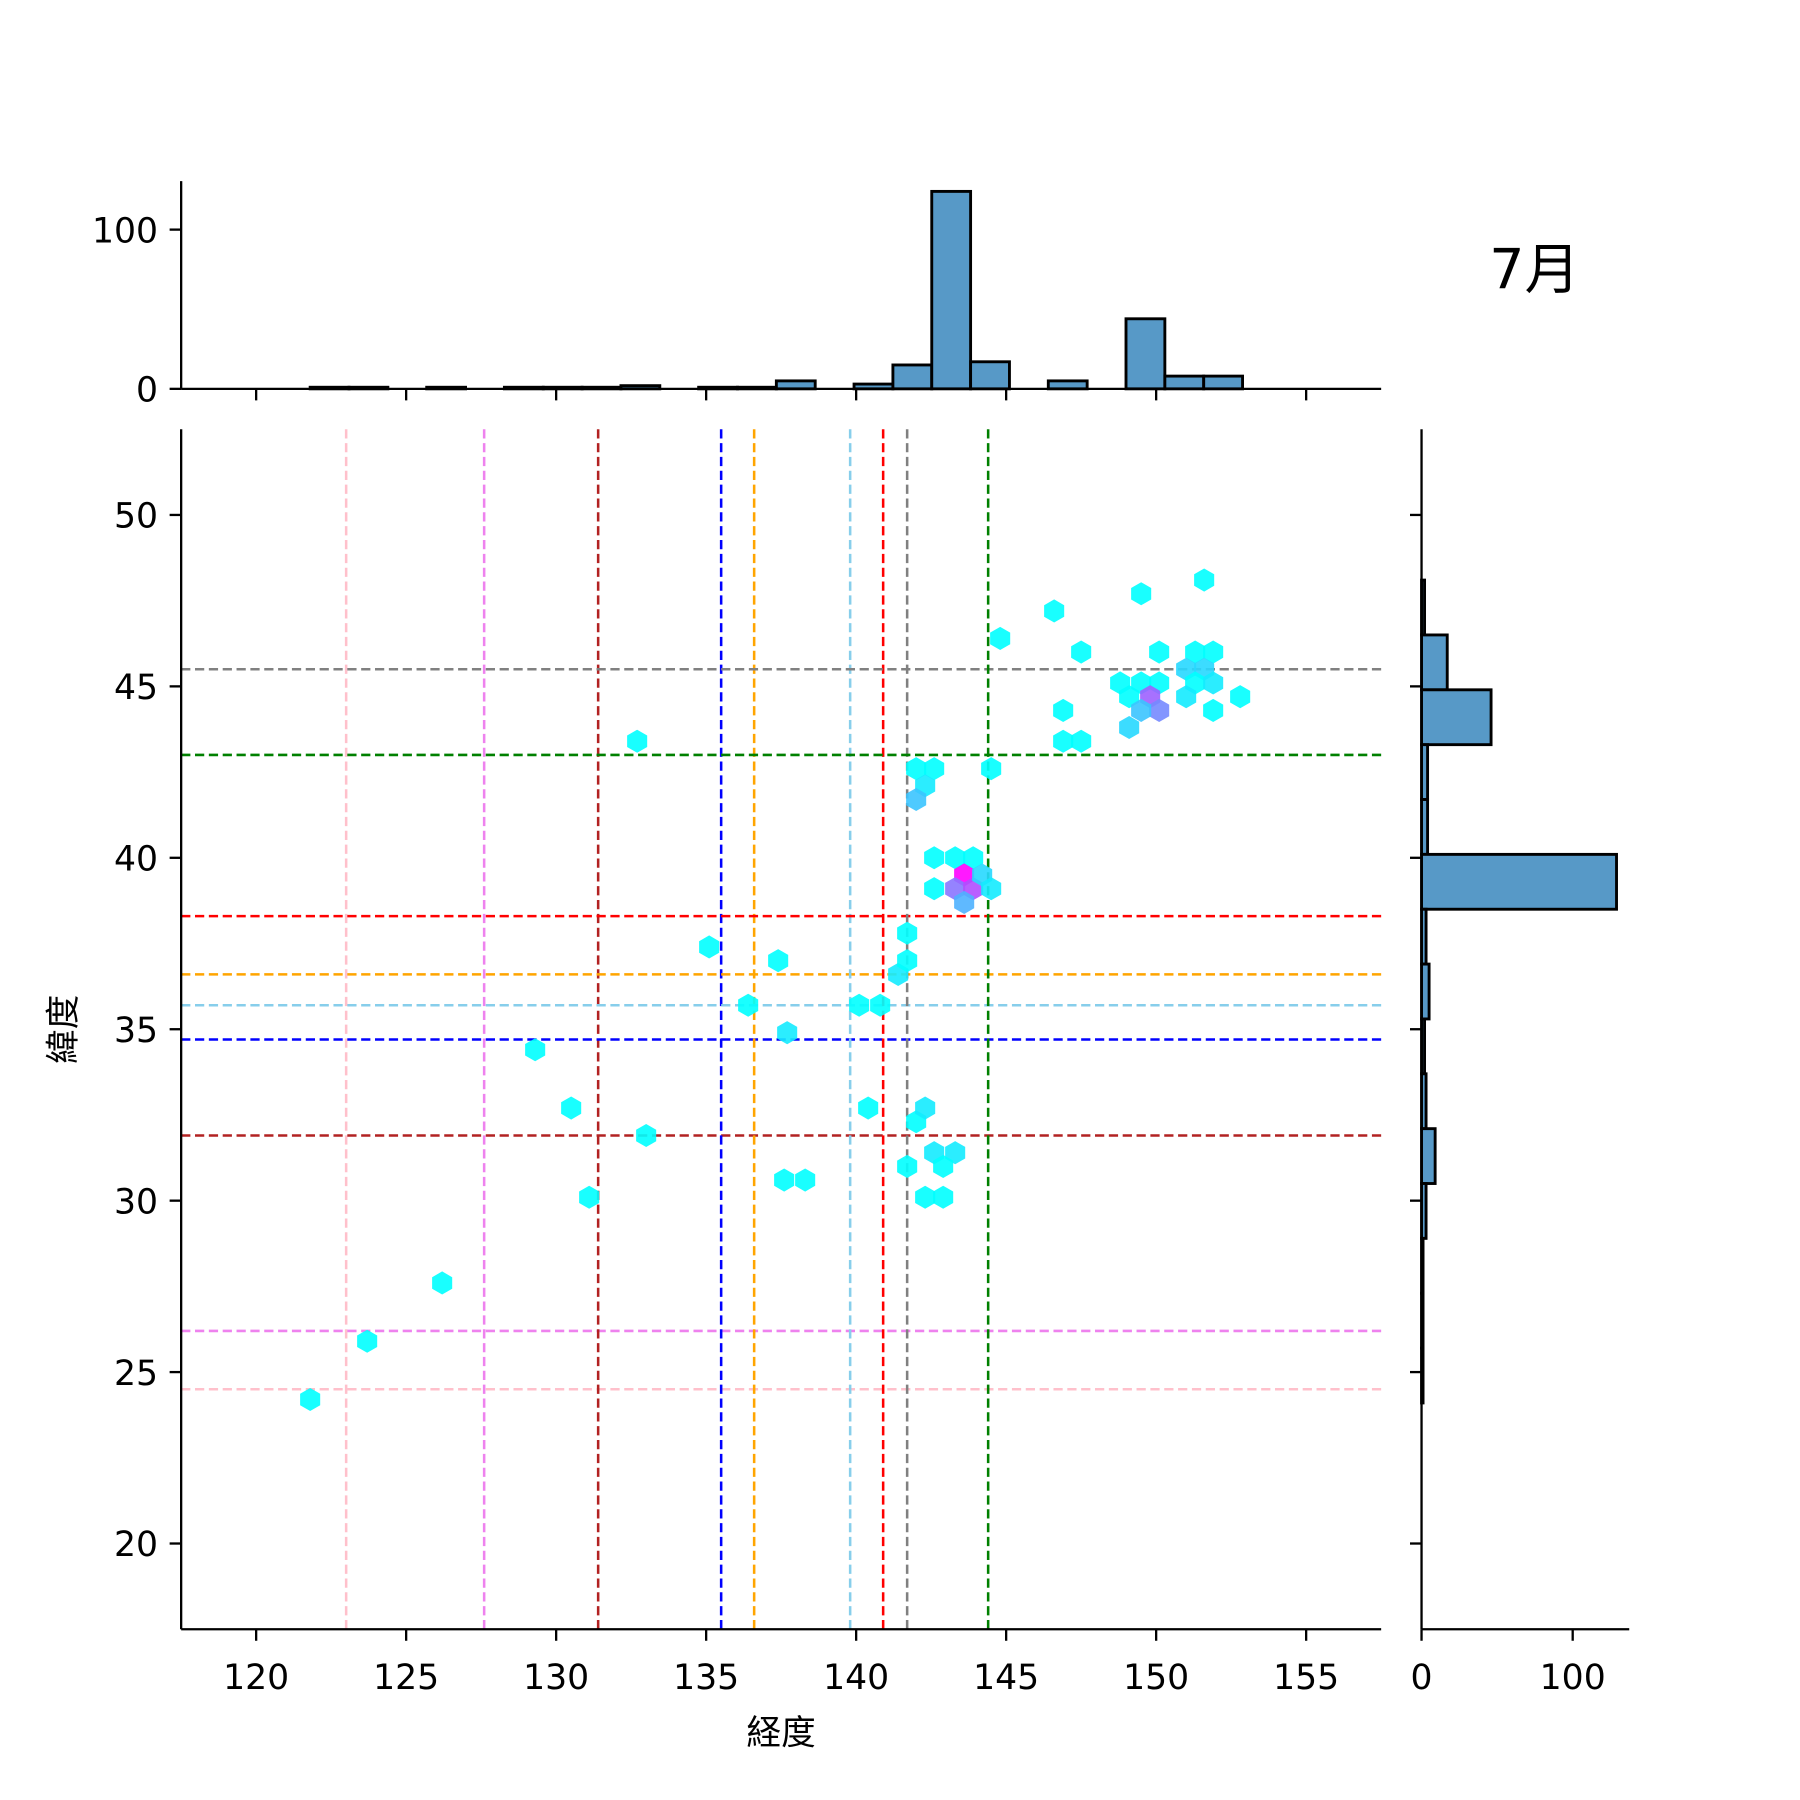 The width and height of the screenshot is (1800, 1800). What do you see at coordinates (1422, 1678) in the screenshot?
I see `right-hist-x-tick-label: 0` at bounding box center [1422, 1678].